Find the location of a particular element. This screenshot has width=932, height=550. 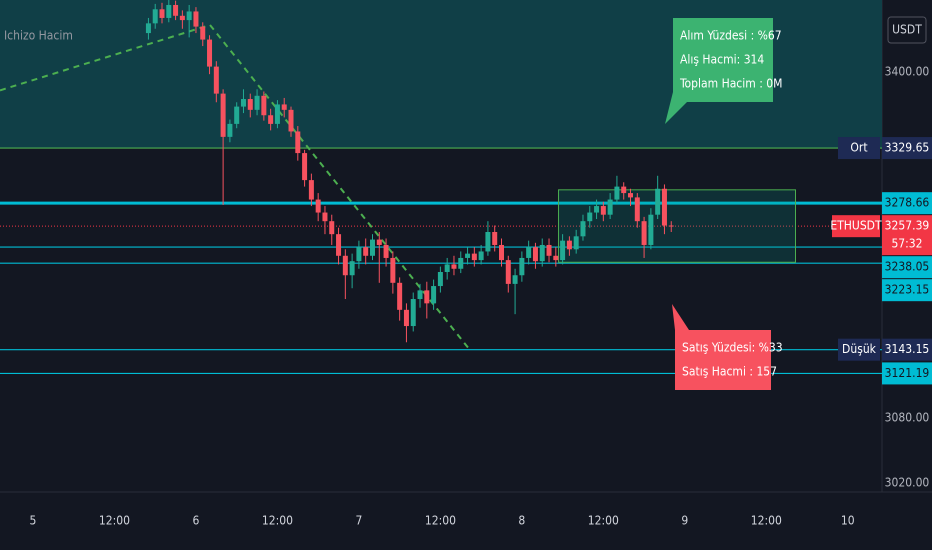

range-box is located at coordinates (677, 226).